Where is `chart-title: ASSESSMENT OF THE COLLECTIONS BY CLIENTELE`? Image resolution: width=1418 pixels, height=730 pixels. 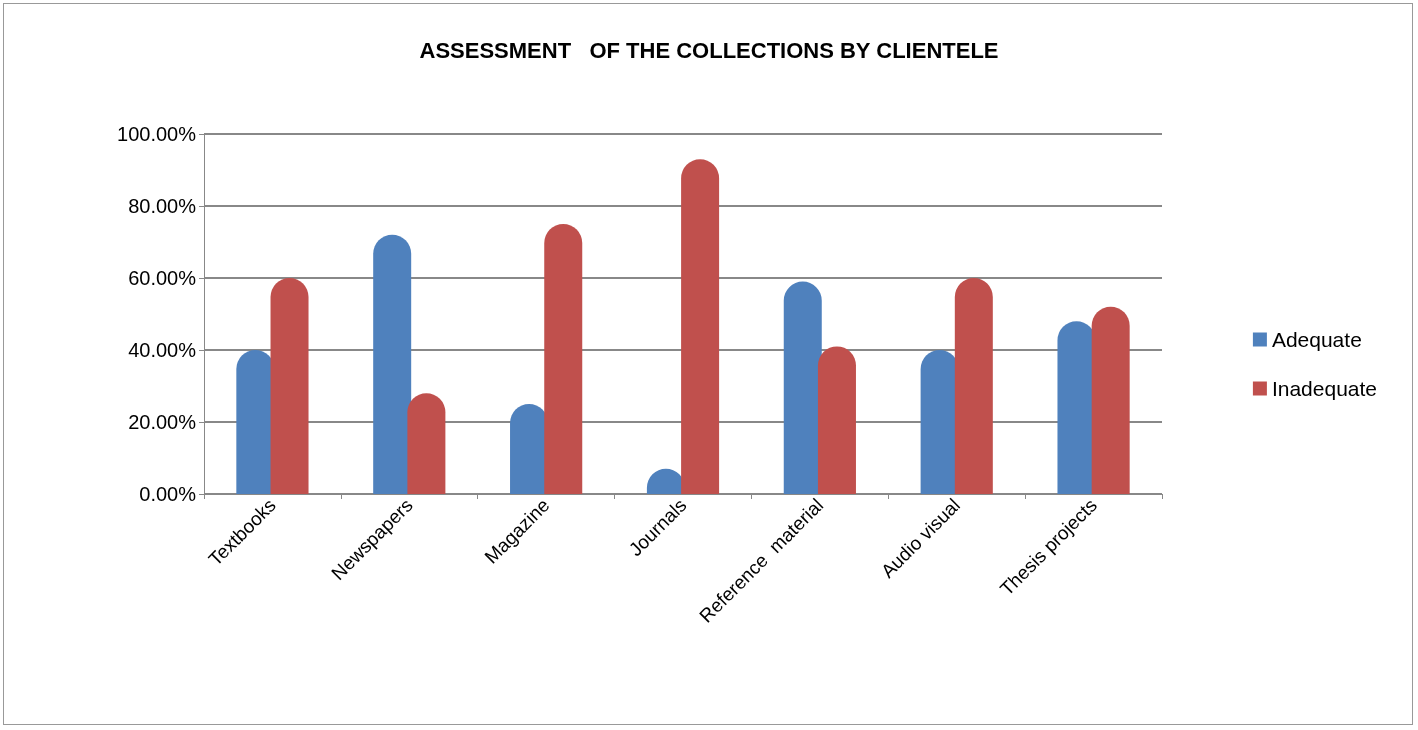
chart-title: ASSESSMENT OF THE COLLECTIONS BY CLIENTELE is located at coordinates (709, 50).